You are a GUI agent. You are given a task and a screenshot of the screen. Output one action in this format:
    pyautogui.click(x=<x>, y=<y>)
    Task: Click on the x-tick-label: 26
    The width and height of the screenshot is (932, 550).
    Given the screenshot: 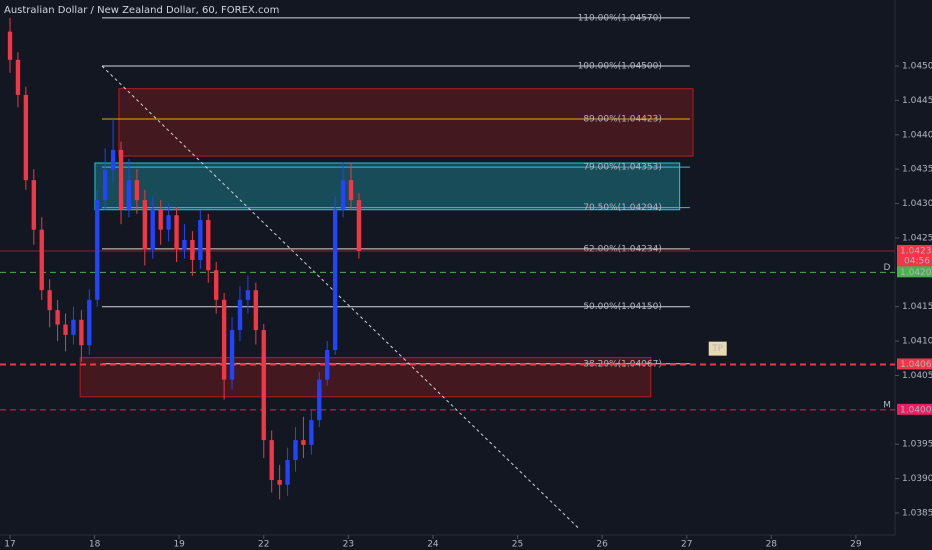 What is the action you would take?
    pyautogui.click(x=602, y=545)
    